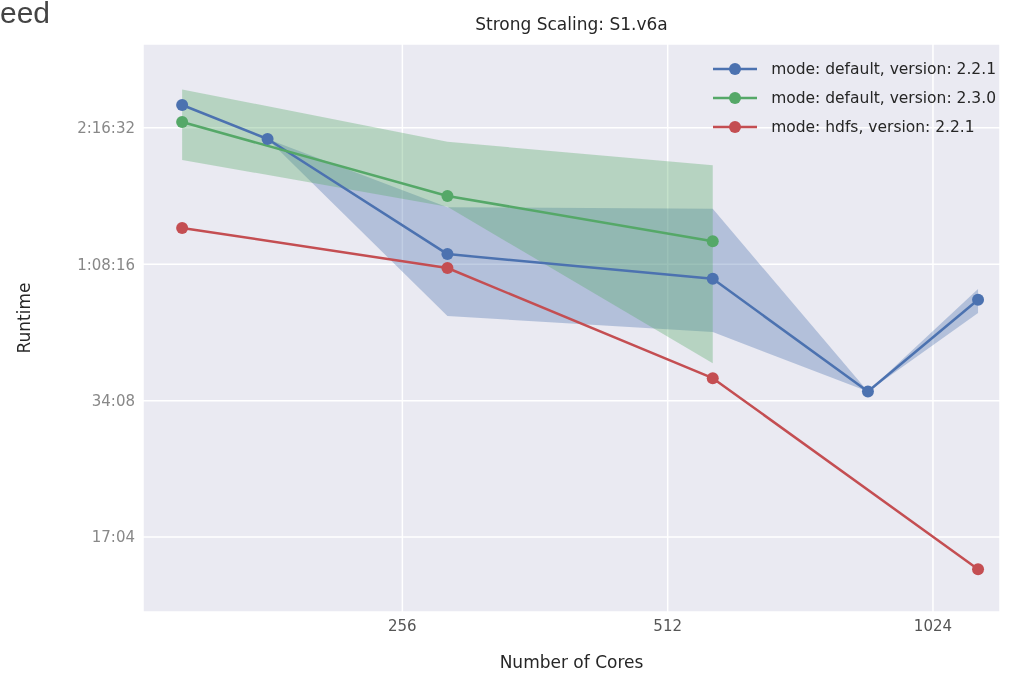 The width and height of the screenshot is (1016, 678). I want to click on y-tick-label: 2:16:32, so click(106, 128).